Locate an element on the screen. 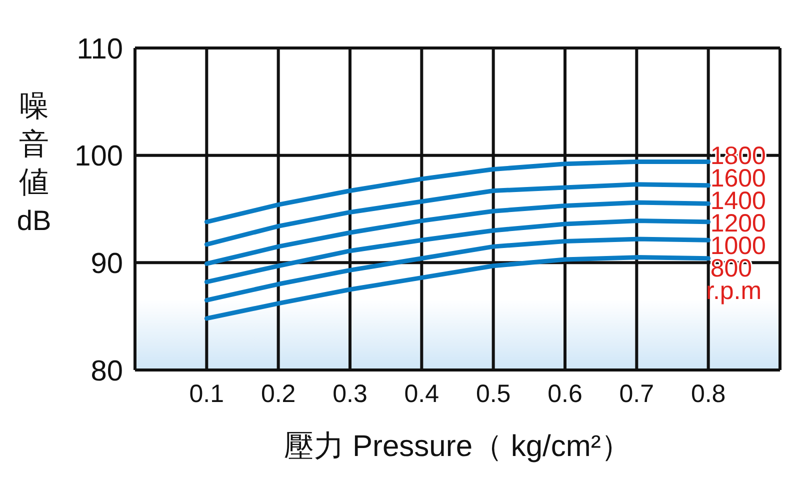 This screenshot has height=500, width=800. y-tick-label: 80 is located at coordinates (106, 371).